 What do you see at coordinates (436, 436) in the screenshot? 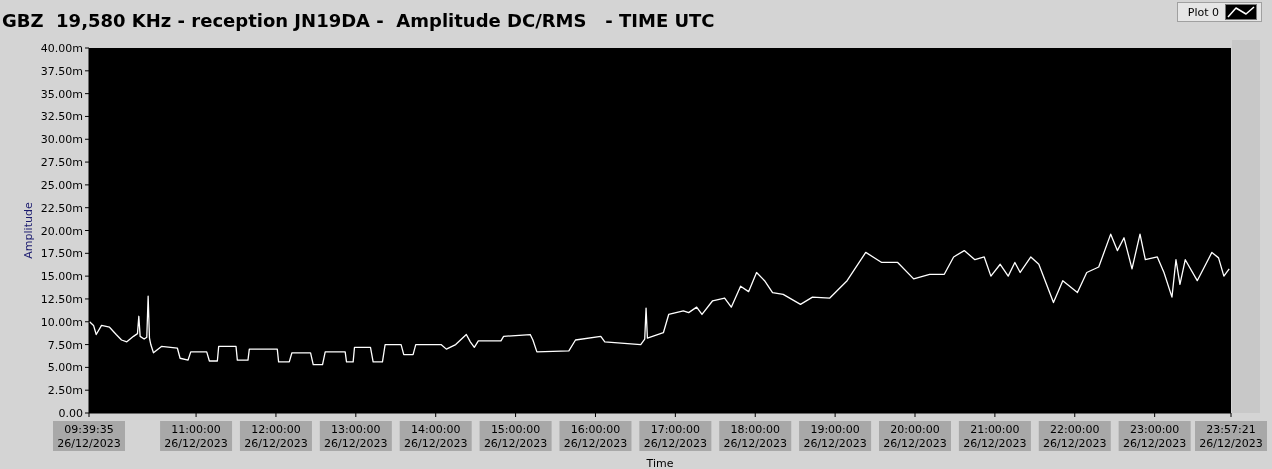
I see `x-tick-label: 14:00:00 26/12/2023` at bounding box center [436, 436].